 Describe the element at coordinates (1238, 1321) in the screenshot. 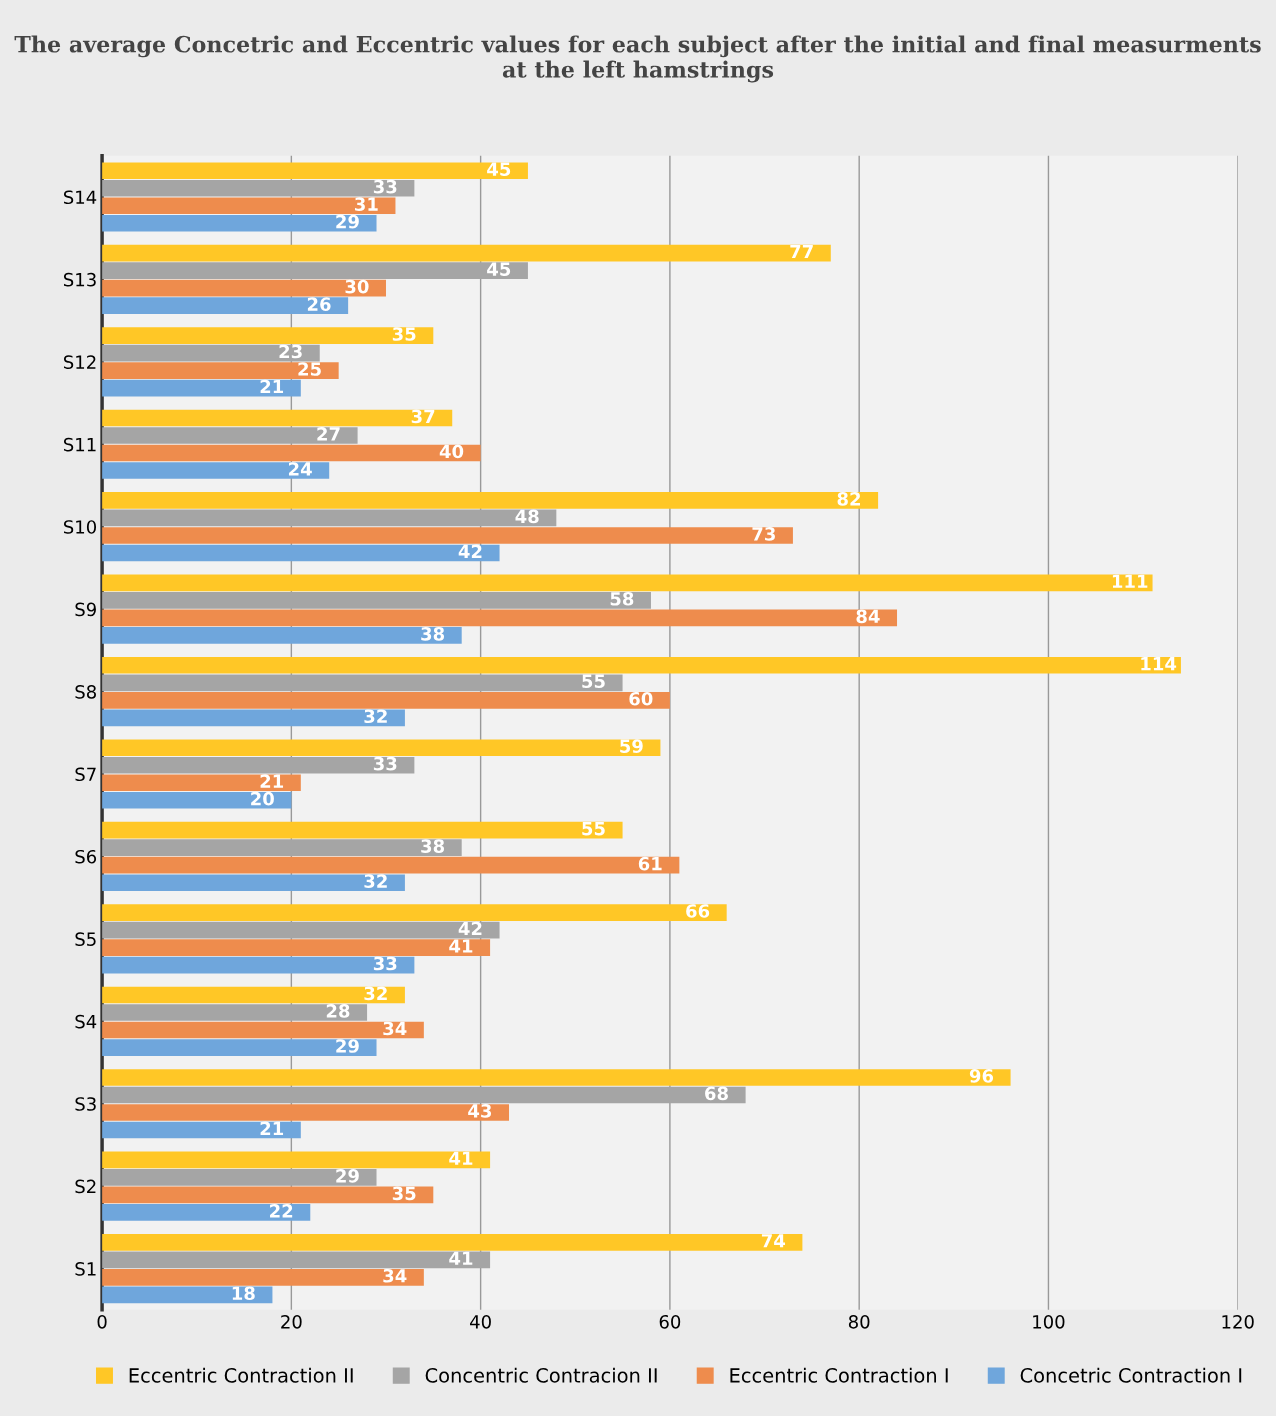

I see `x-tick-label: 120` at that location.